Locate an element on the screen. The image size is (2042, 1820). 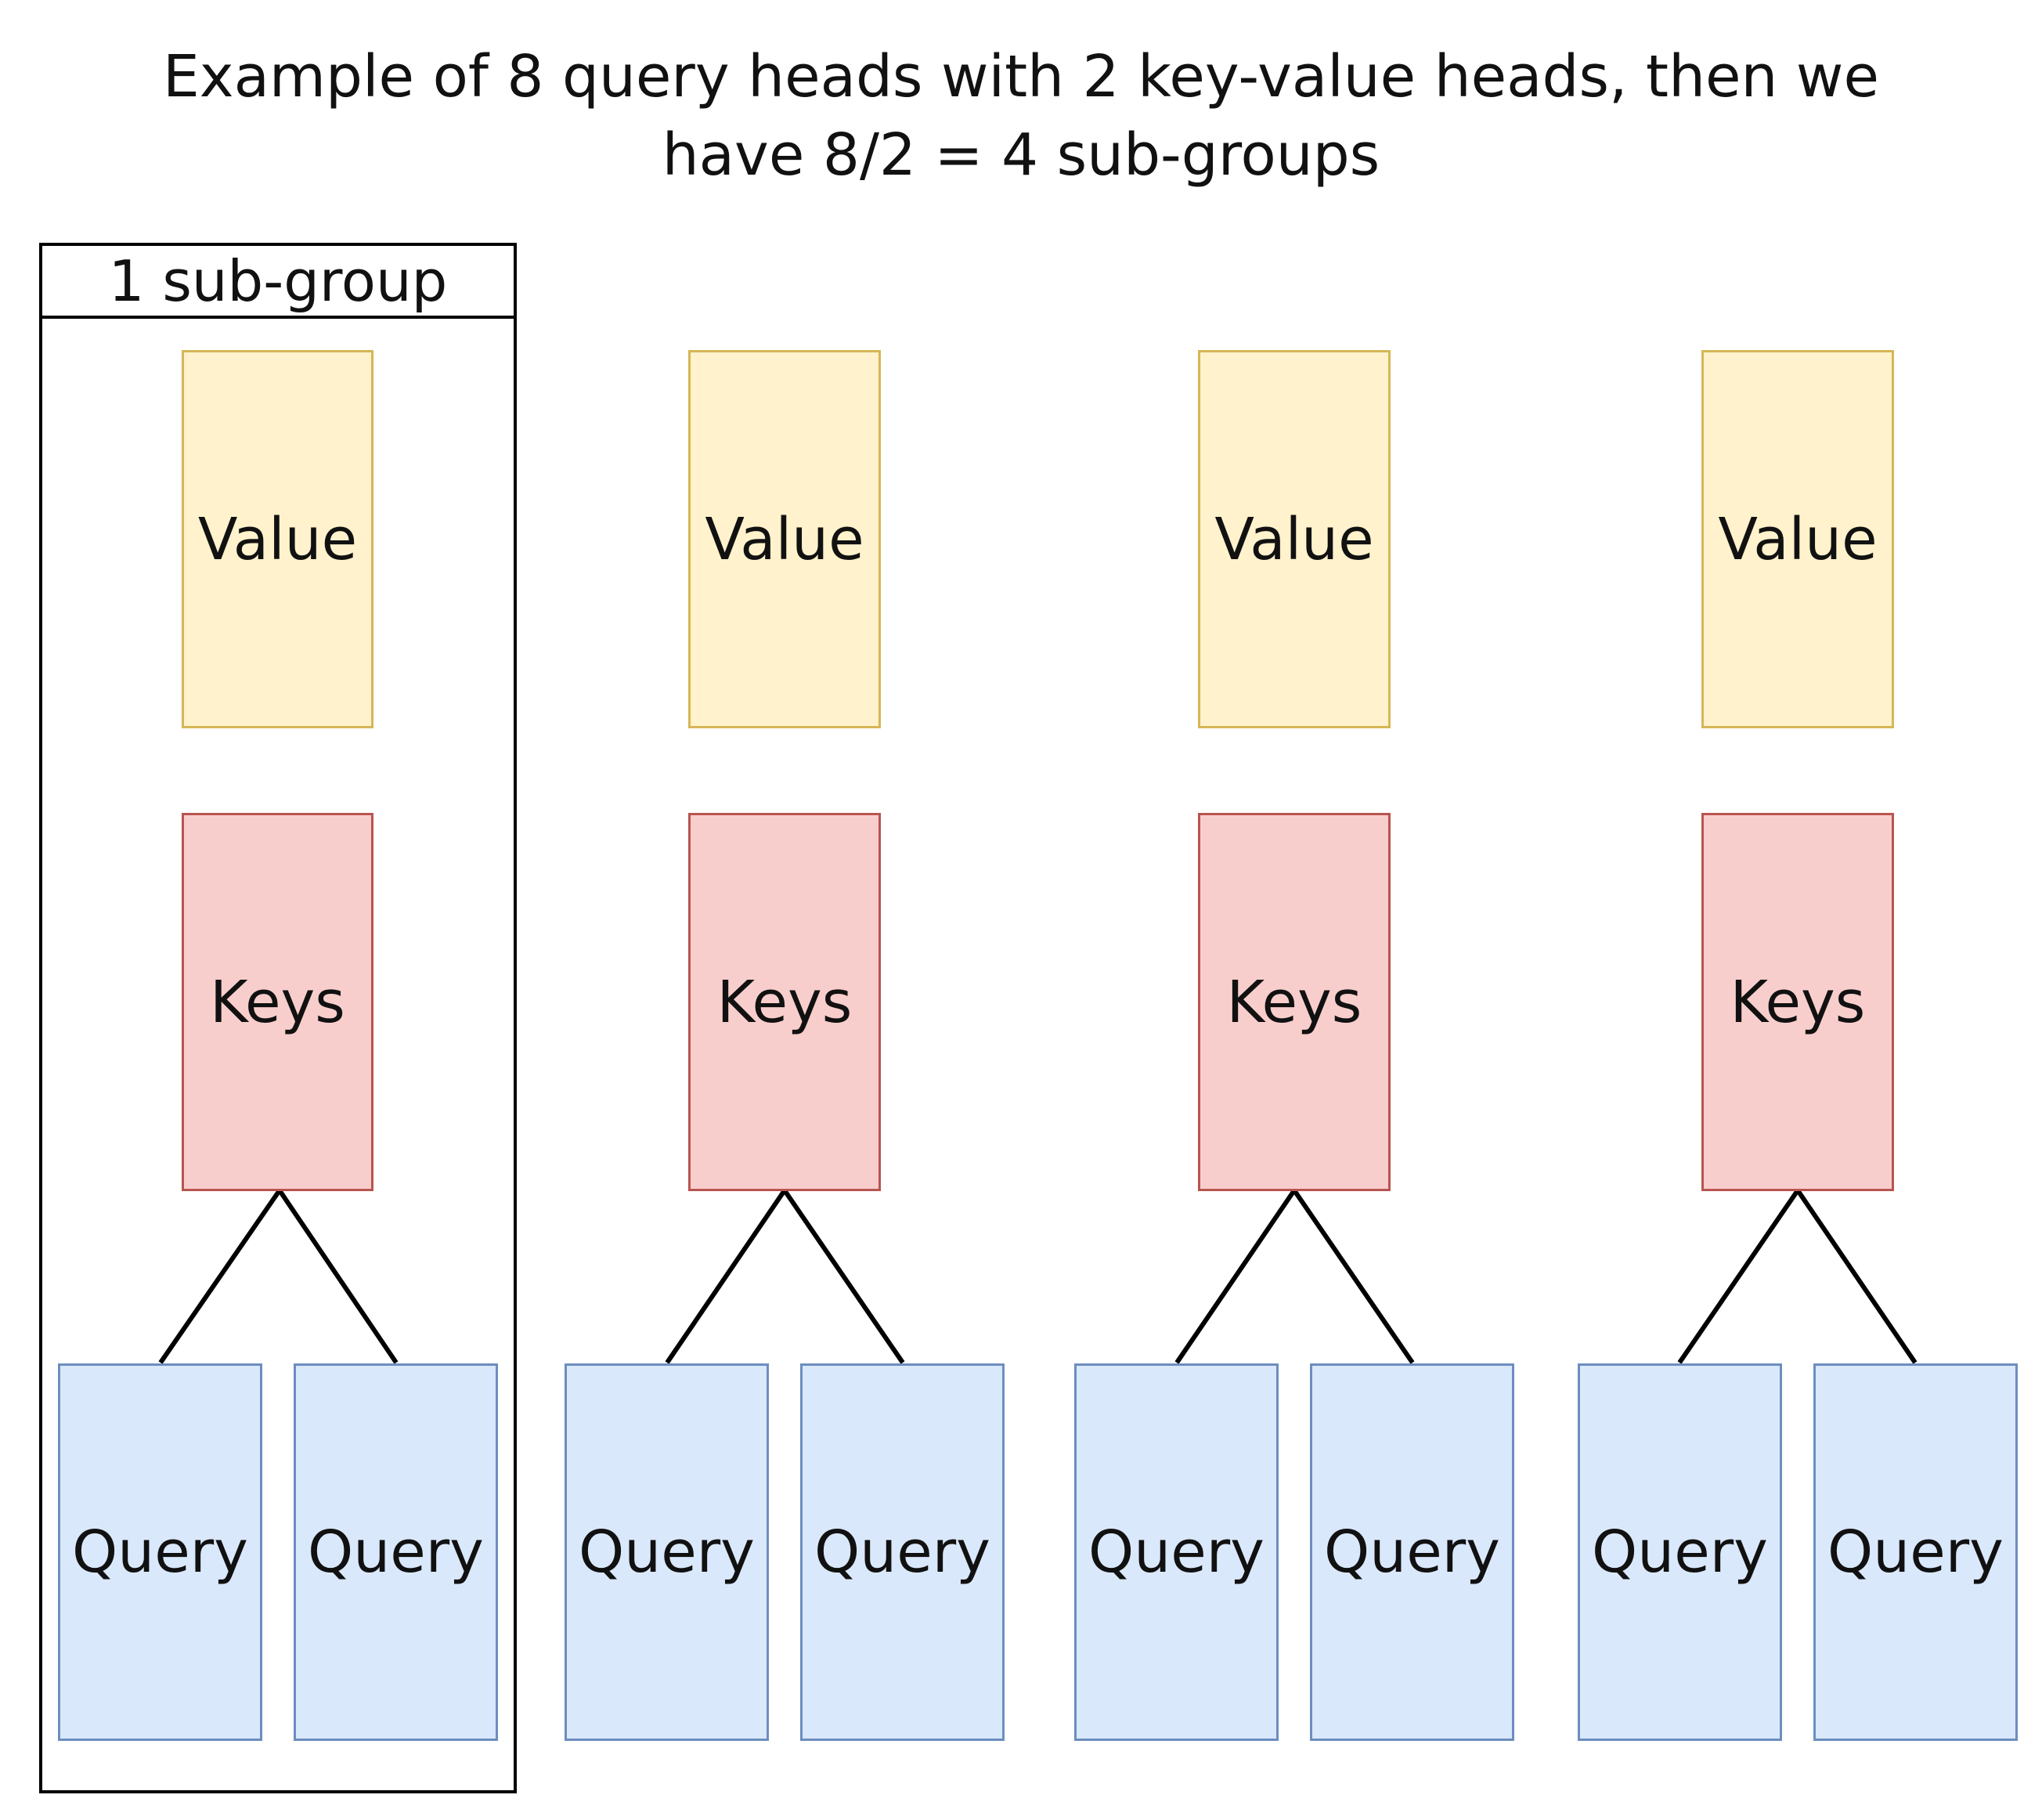
query-head-1: Query is located at coordinates (160, 1552).